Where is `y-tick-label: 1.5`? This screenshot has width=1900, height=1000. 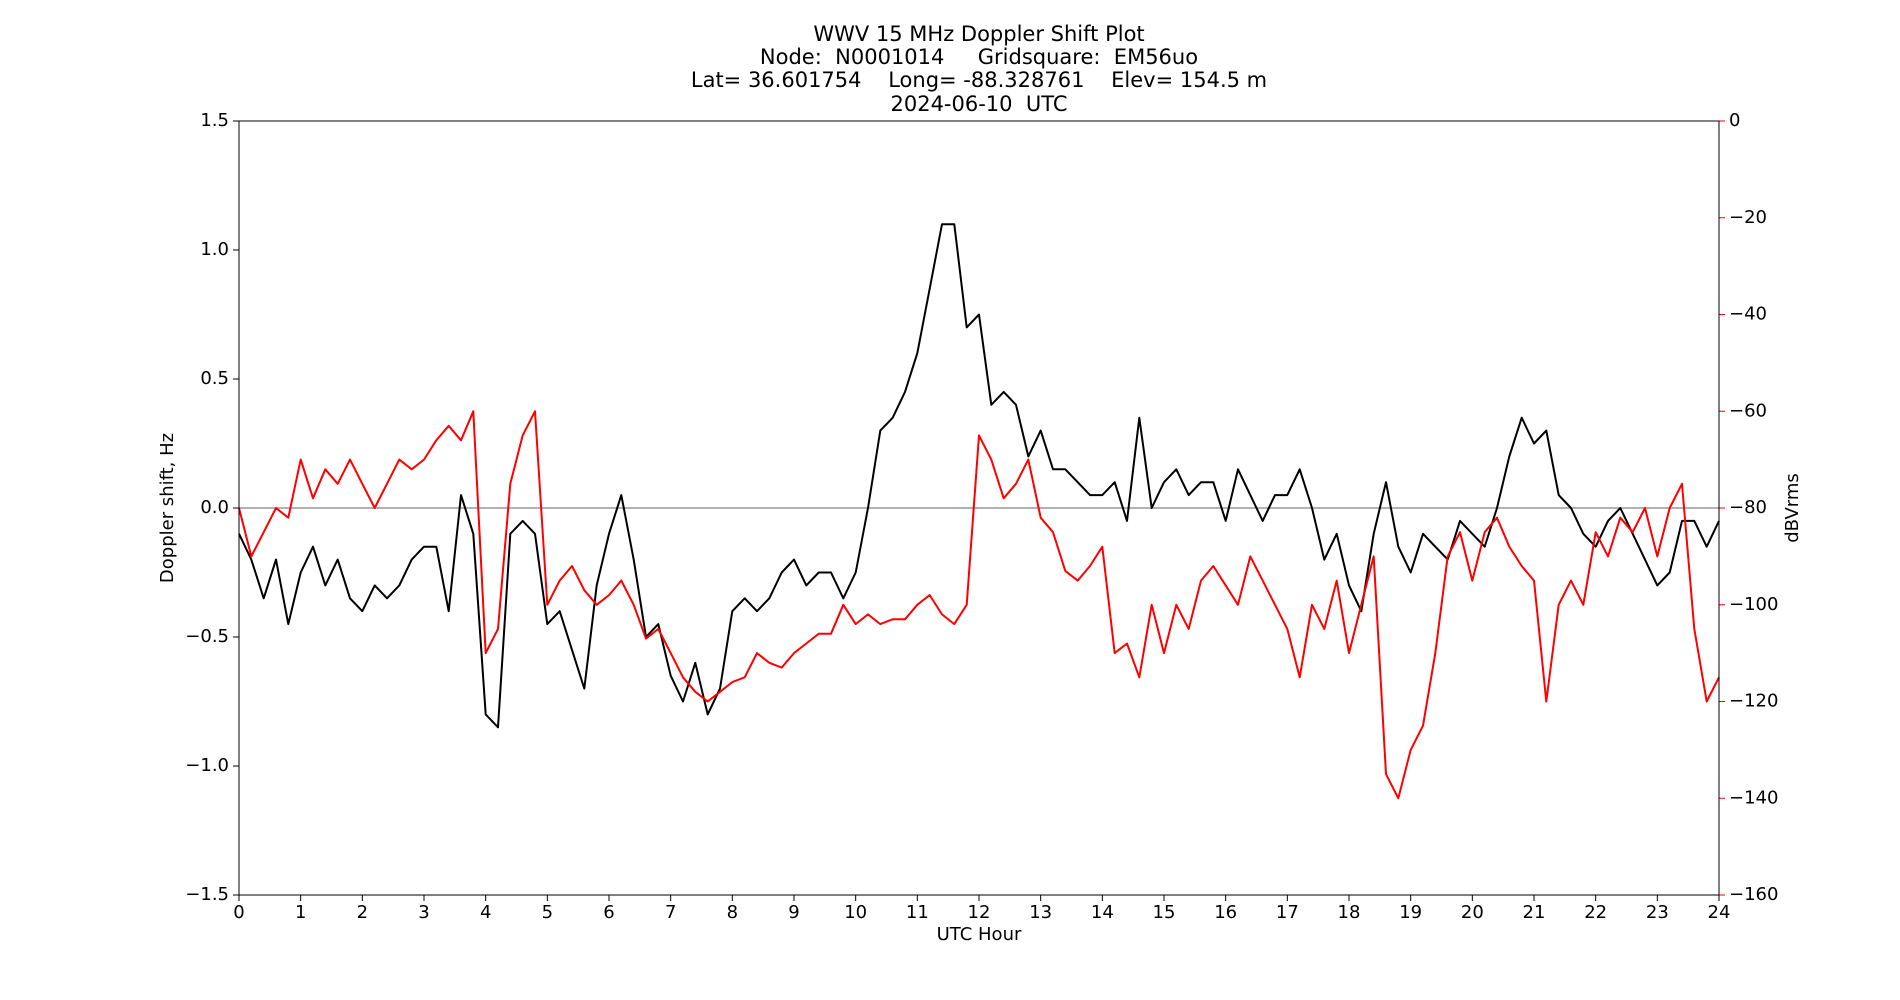
y-tick-label: 1.5 is located at coordinates (214, 120).